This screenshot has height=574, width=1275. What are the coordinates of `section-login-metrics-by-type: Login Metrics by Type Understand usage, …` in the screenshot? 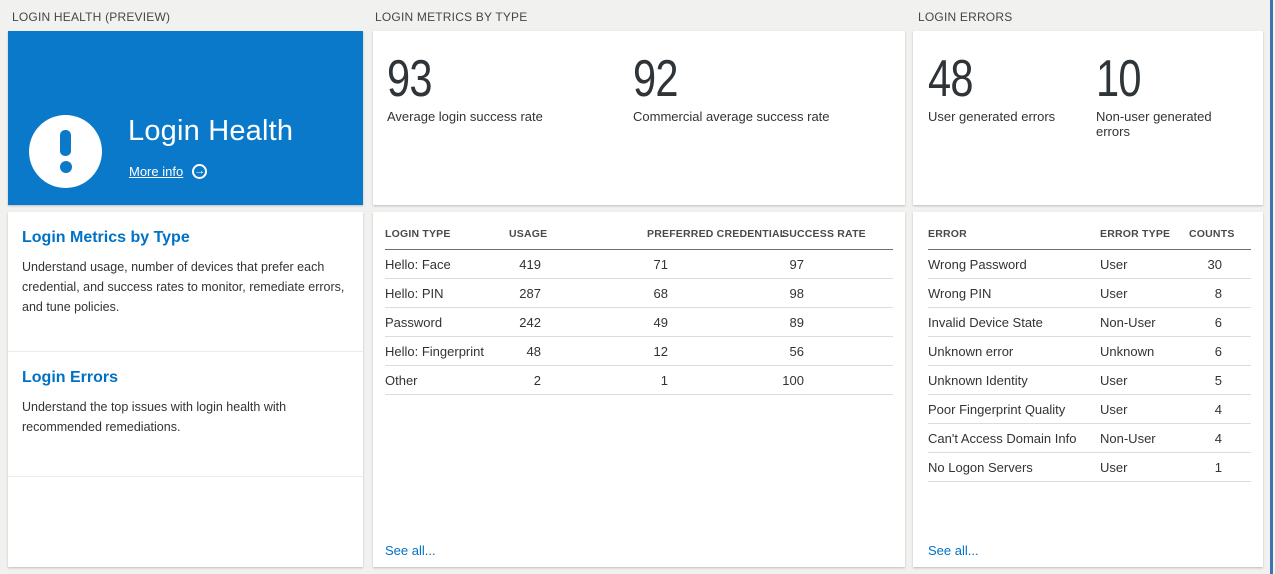 It's located at (185, 290).